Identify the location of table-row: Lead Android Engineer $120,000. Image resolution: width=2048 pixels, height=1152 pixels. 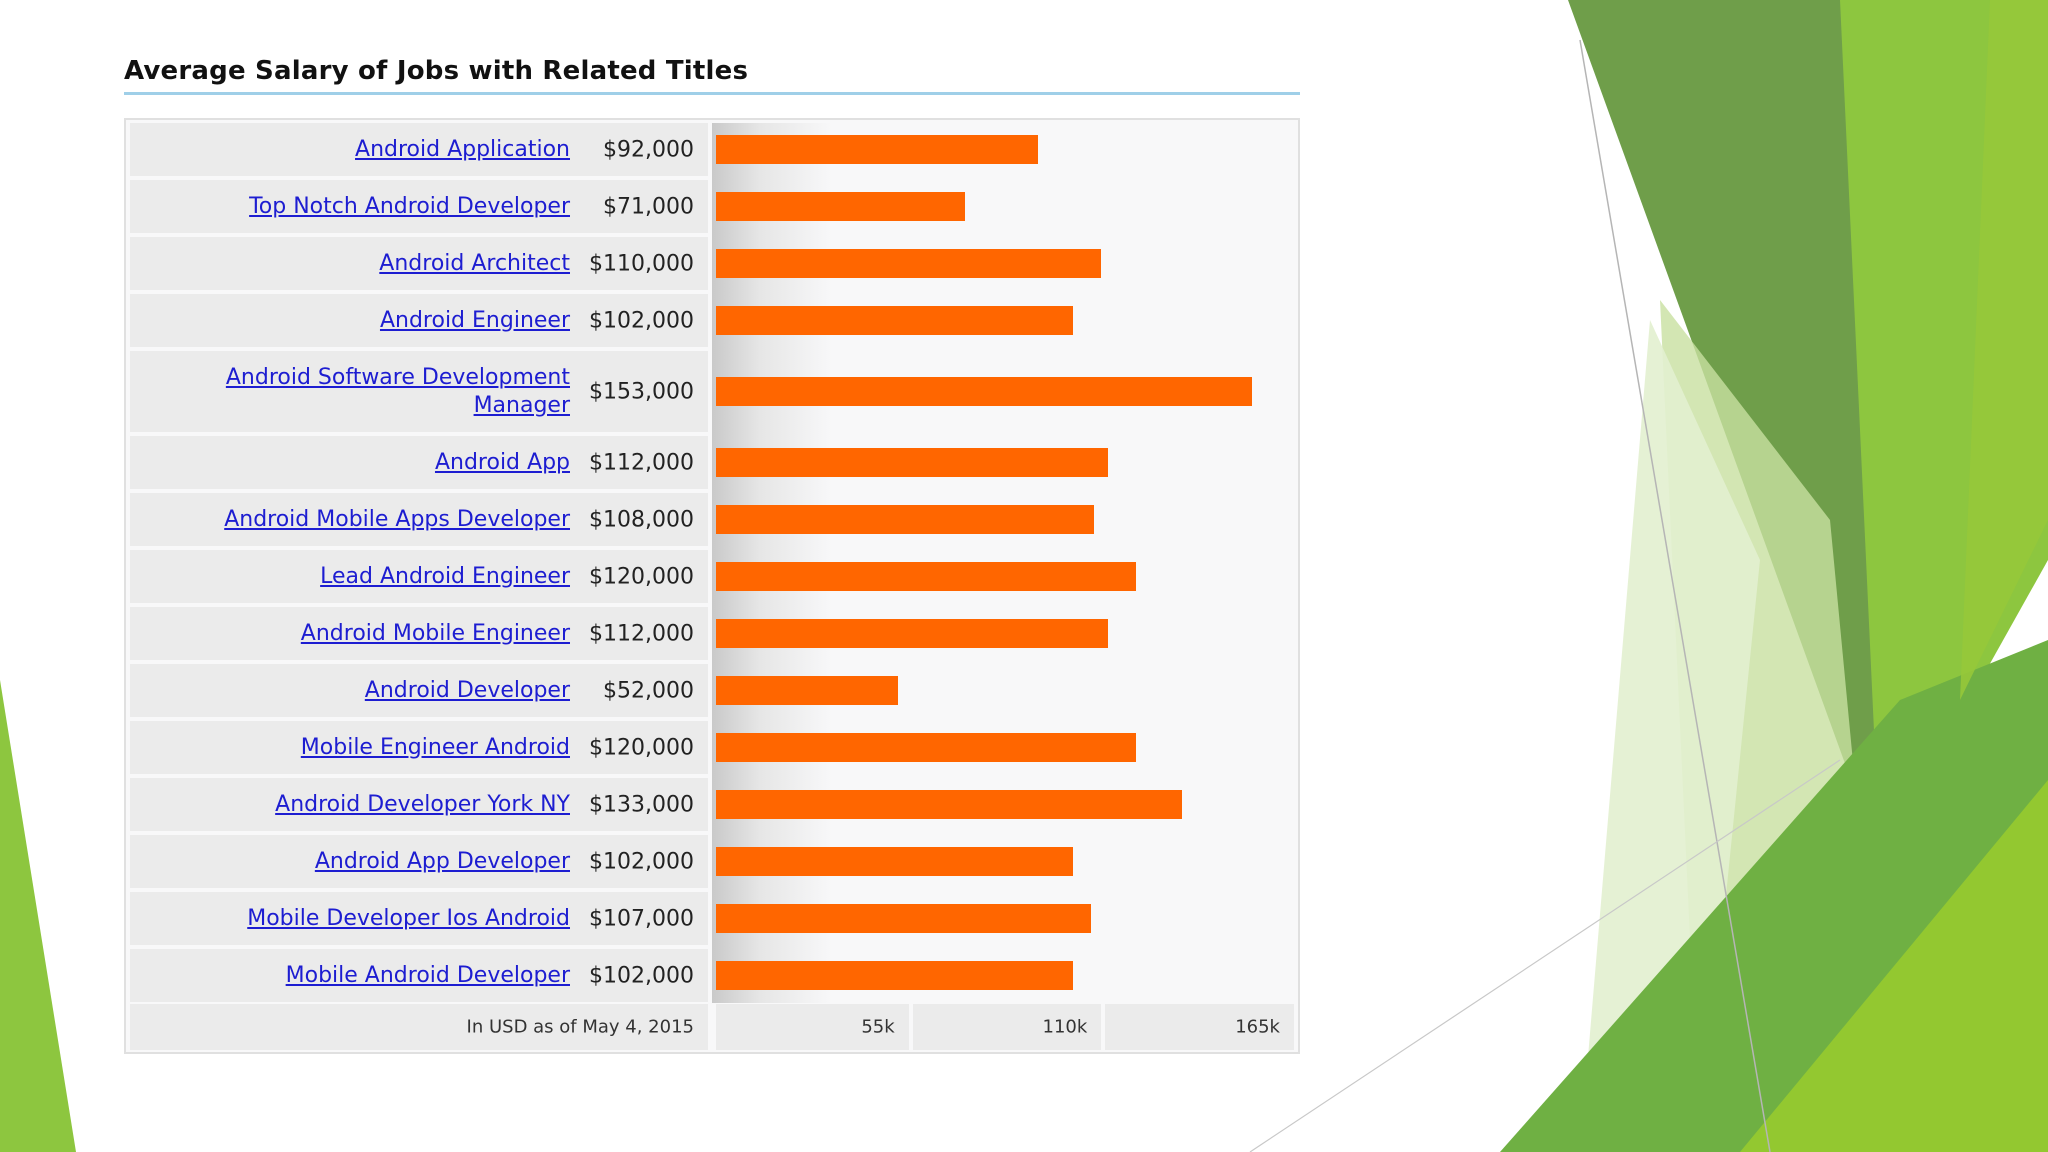
(419, 576).